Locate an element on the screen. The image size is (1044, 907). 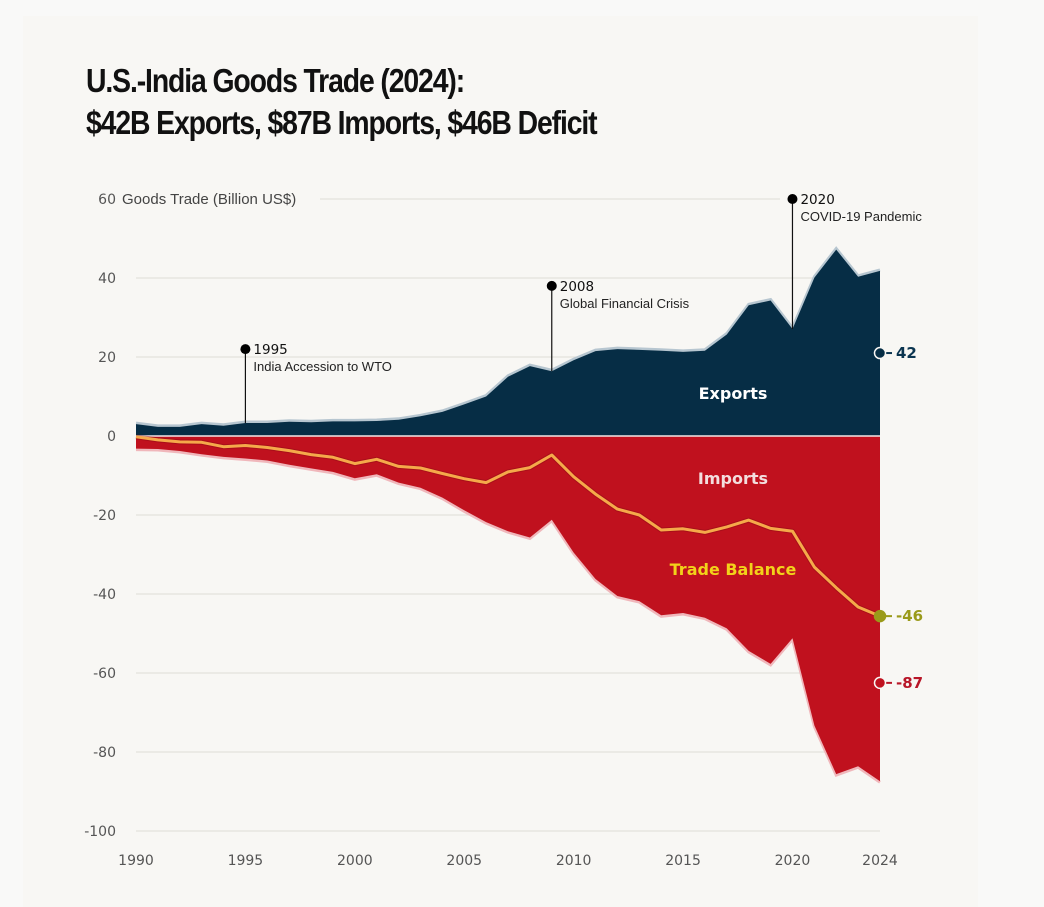
y-tick-label: -40 is located at coordinates (104, 595).